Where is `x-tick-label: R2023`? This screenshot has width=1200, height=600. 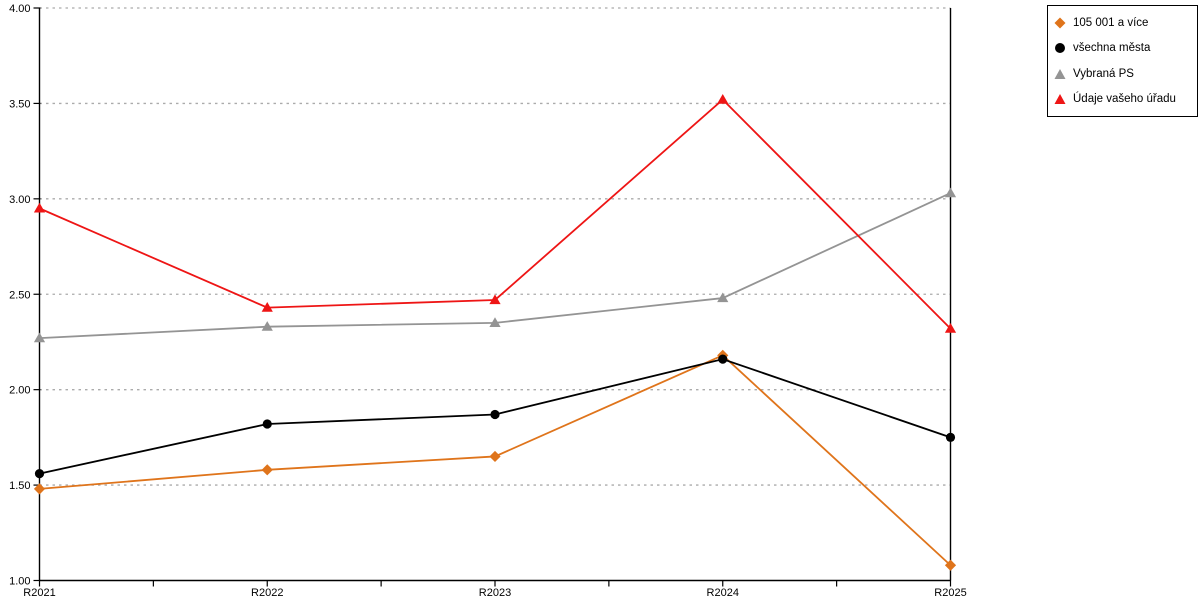
x-tick-label: R2023 is located at coordinates (495, 593).